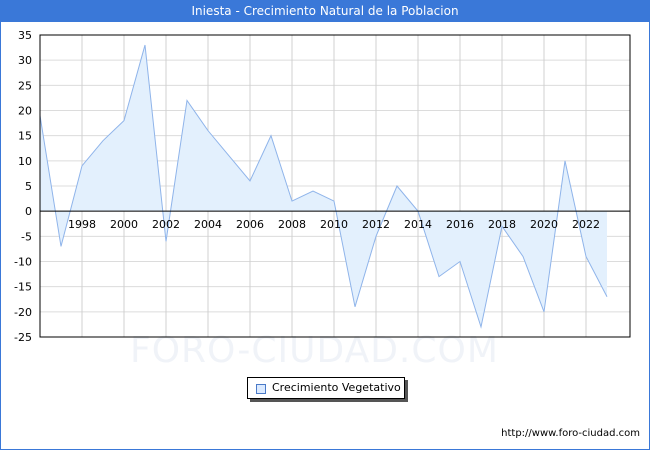 Image resolution: width=650 pixels, height=450 pixels. I want to click on x-tick-label: 2004, so click(208, 224).